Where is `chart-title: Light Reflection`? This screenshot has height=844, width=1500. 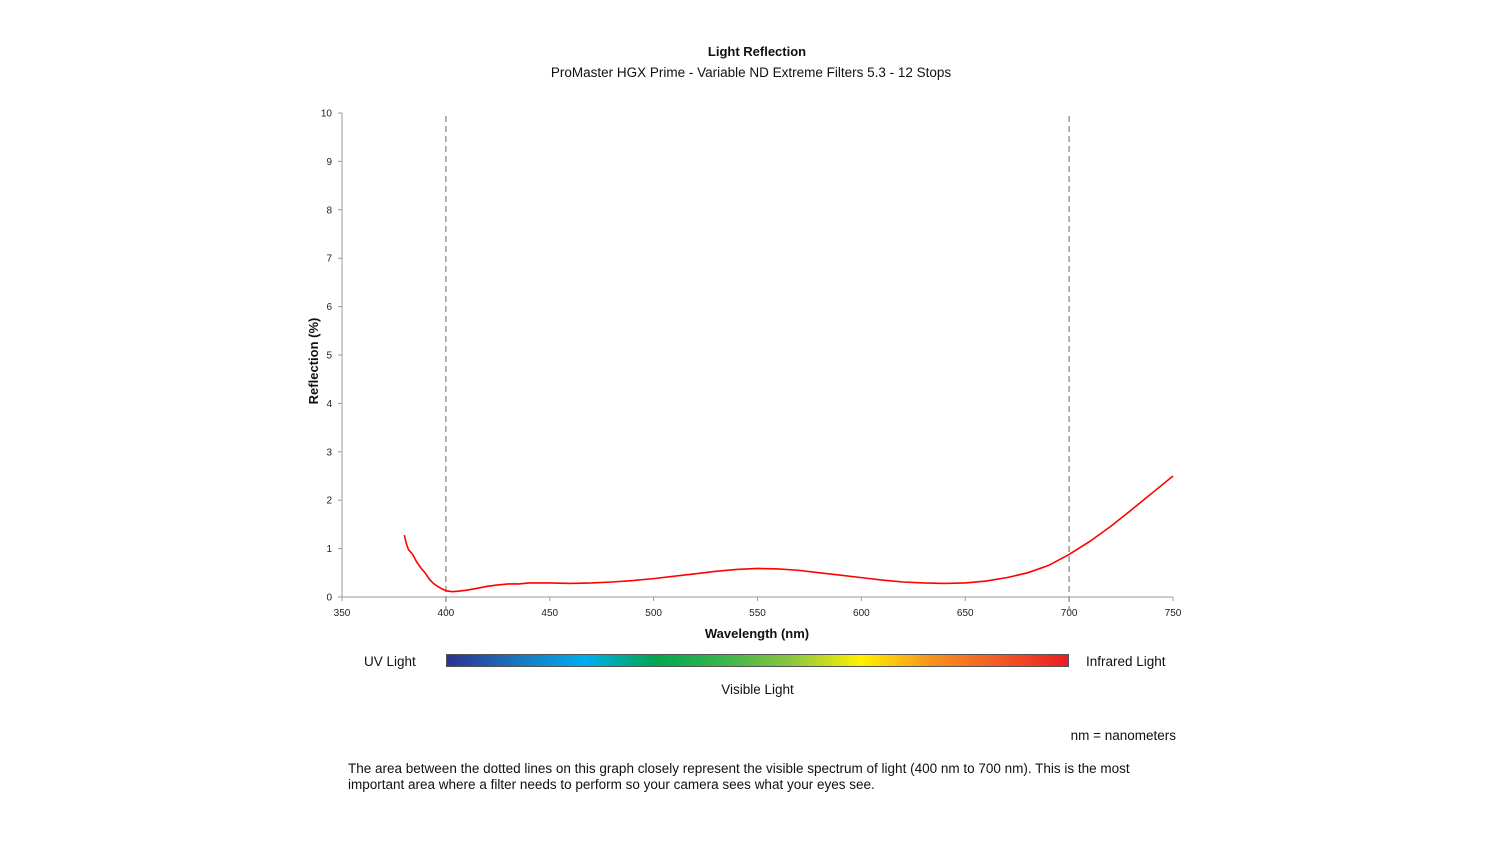
chart-title: Light Reflection is located at coordinates (757, 51).